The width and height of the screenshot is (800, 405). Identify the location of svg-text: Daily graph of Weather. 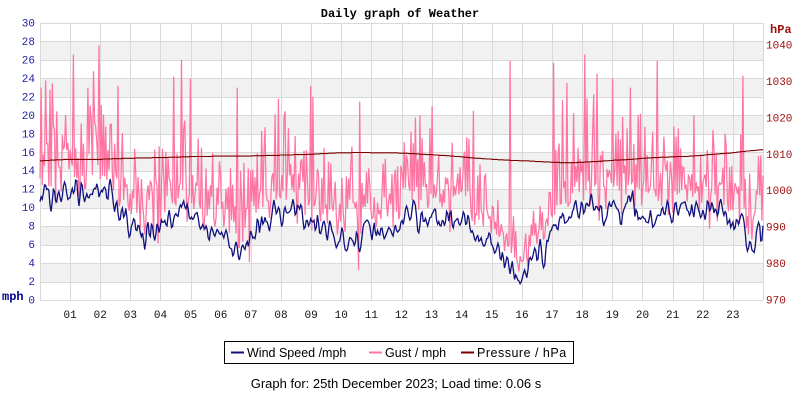
(400, 14).